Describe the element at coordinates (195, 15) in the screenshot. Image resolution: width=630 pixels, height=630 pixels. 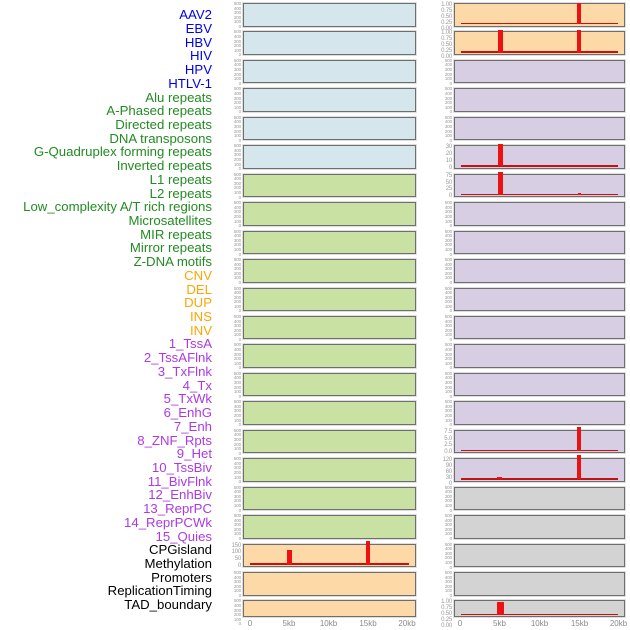
I see `row-label-aav2: AAV2` at that location.